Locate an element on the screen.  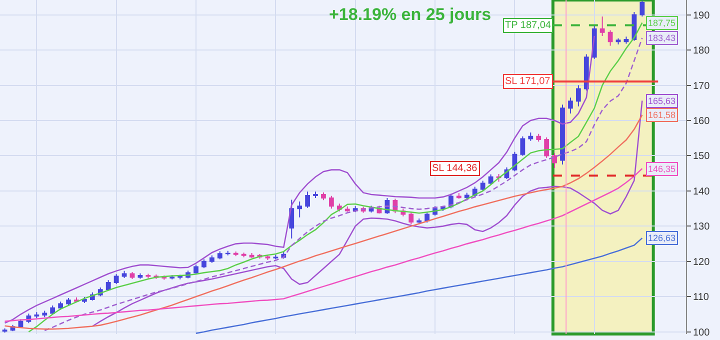
y-tick-label: 180 is located at coordinates (701, 51).